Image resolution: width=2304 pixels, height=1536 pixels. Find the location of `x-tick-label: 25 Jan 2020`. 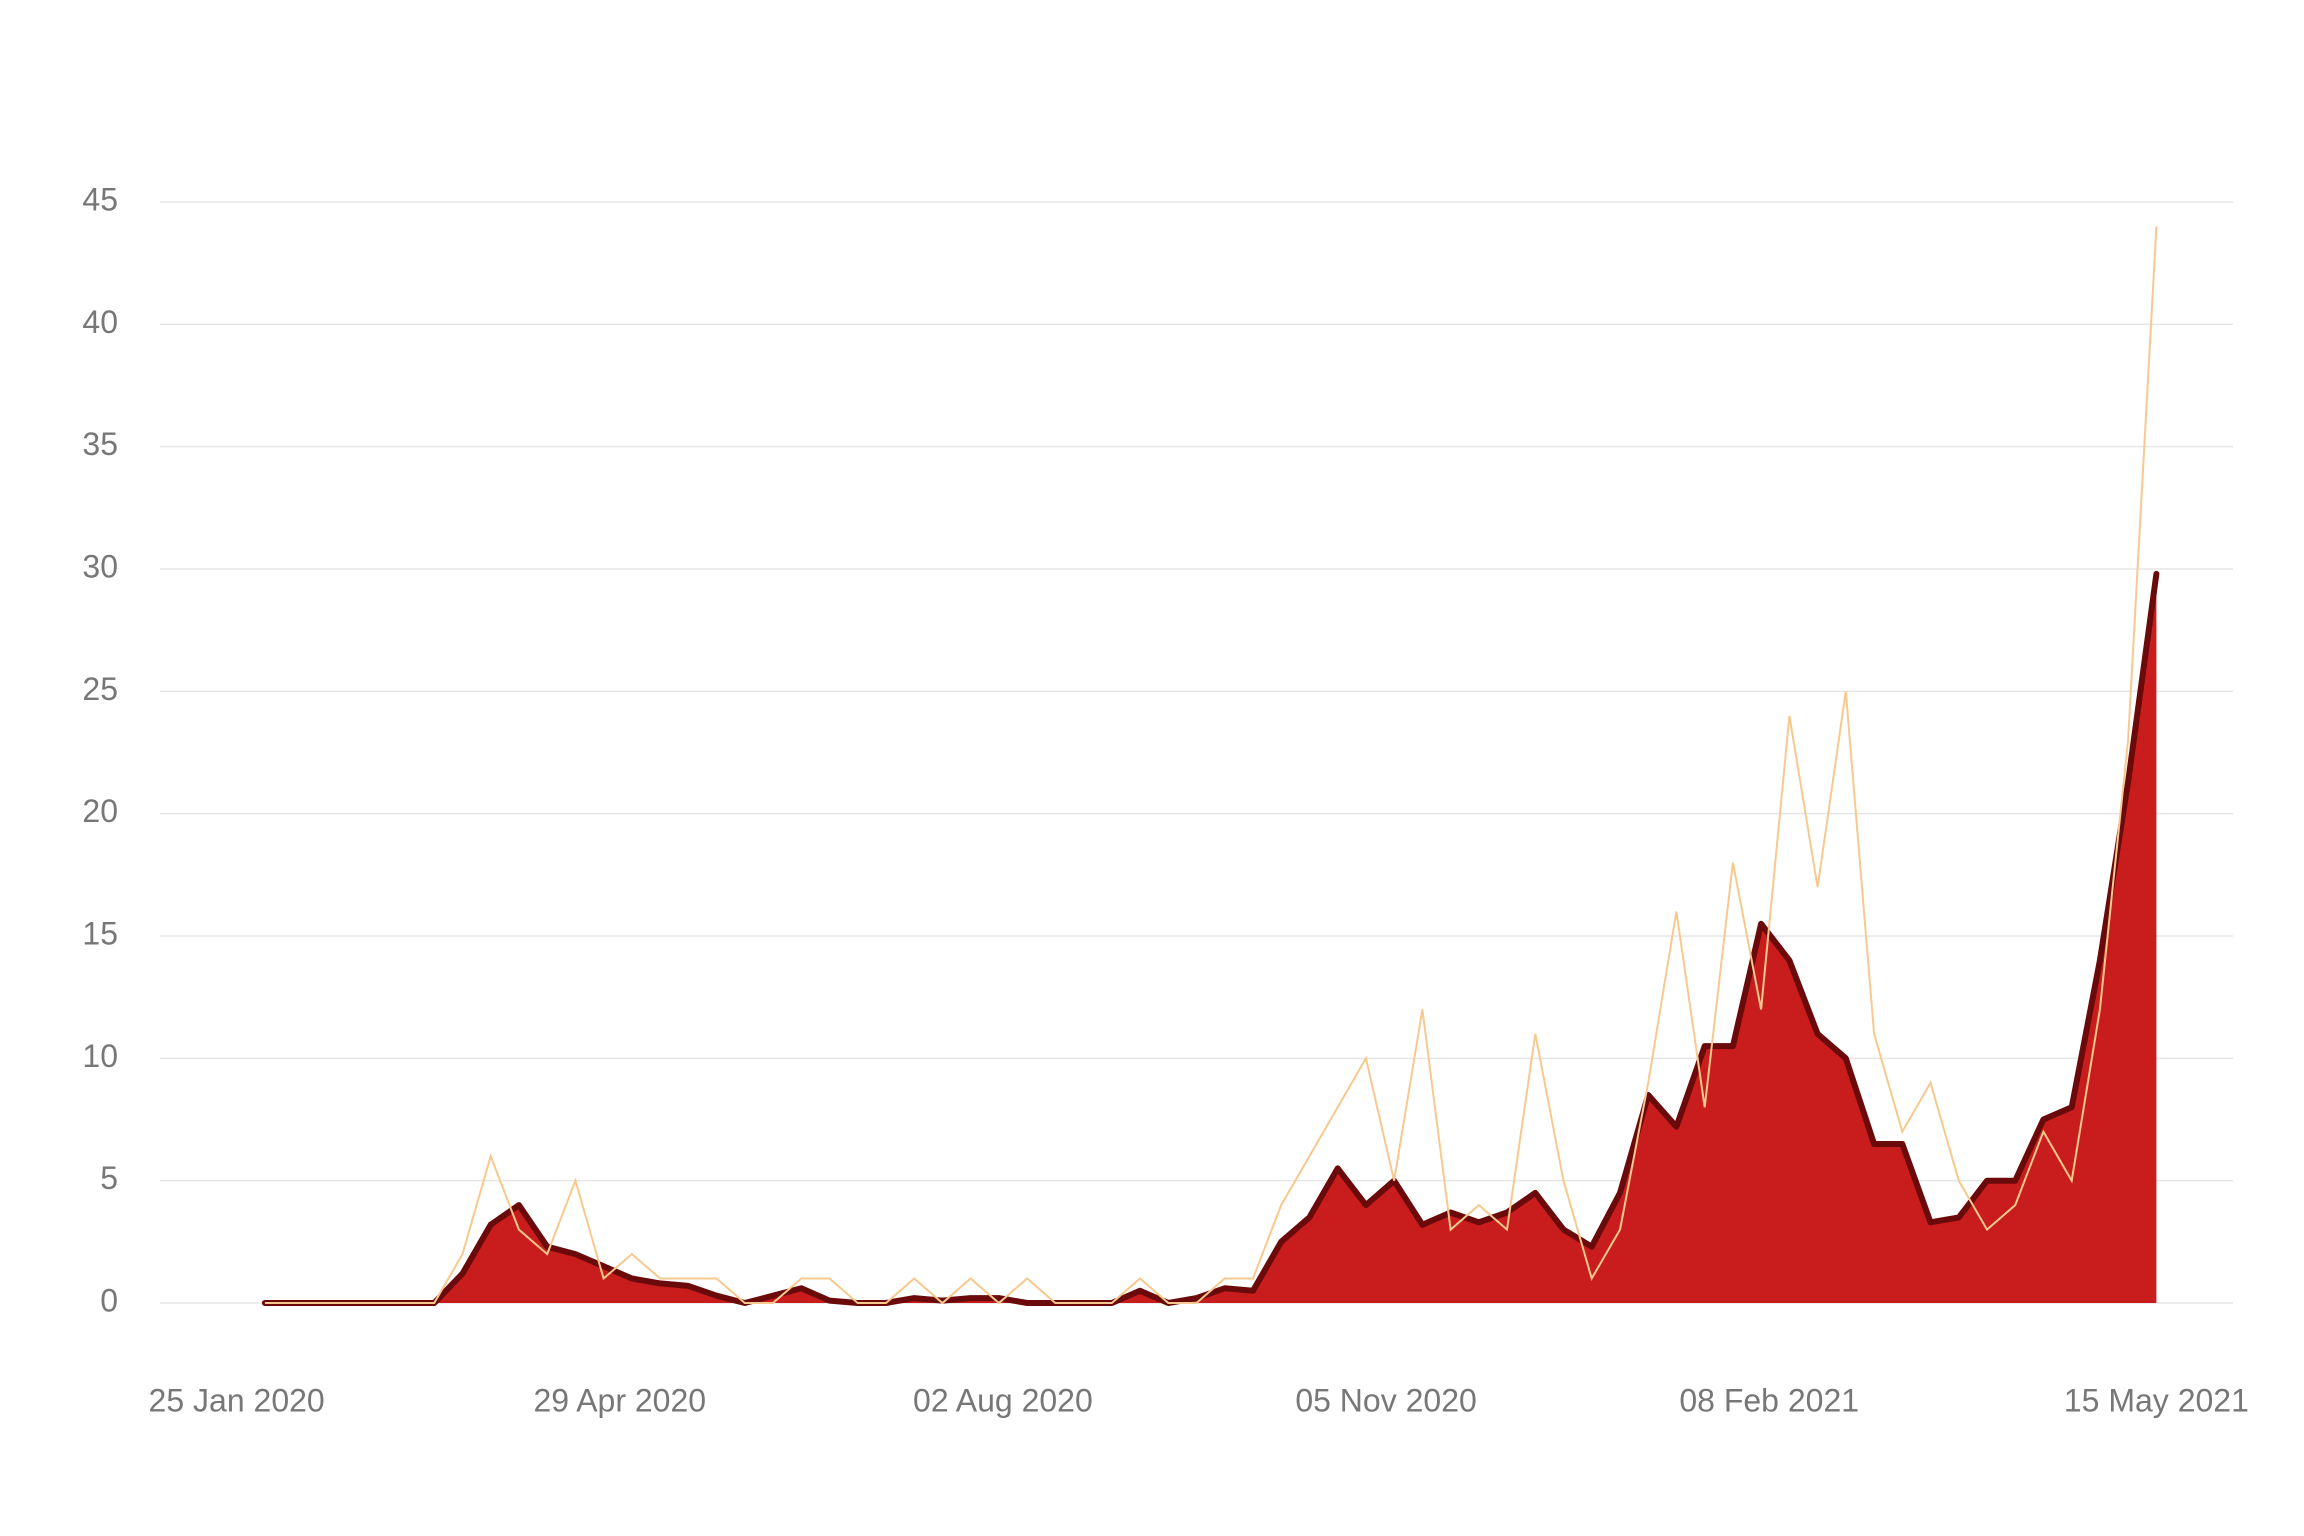

x-tick-label: 25 Jan 2020 is located at coordinates (237, 1400).